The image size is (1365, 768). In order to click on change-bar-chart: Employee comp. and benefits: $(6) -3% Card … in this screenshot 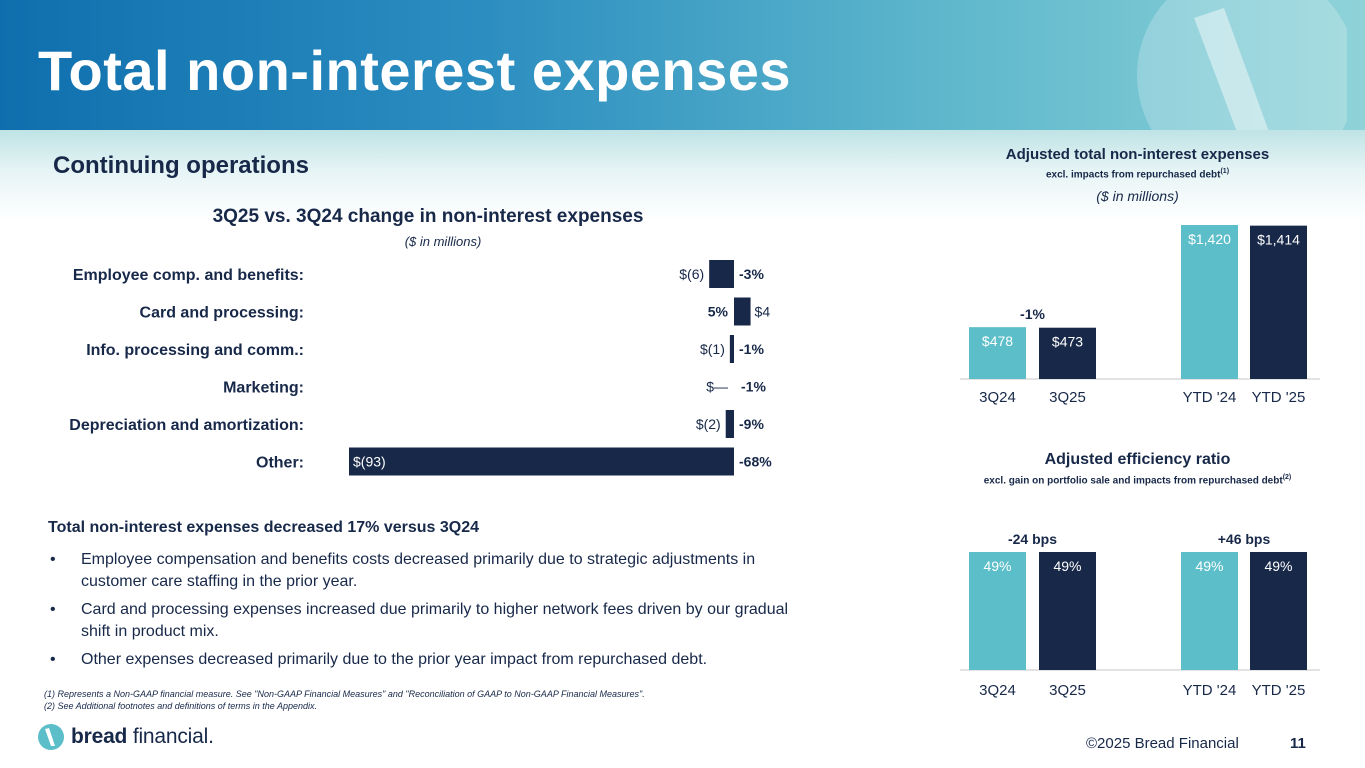, I will do `click(420, 368)`.